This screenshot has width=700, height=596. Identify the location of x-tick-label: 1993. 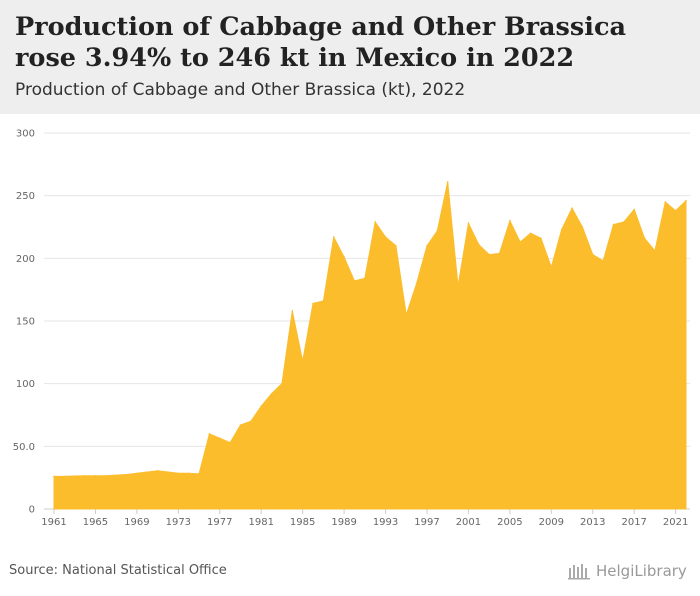
(385, 522).